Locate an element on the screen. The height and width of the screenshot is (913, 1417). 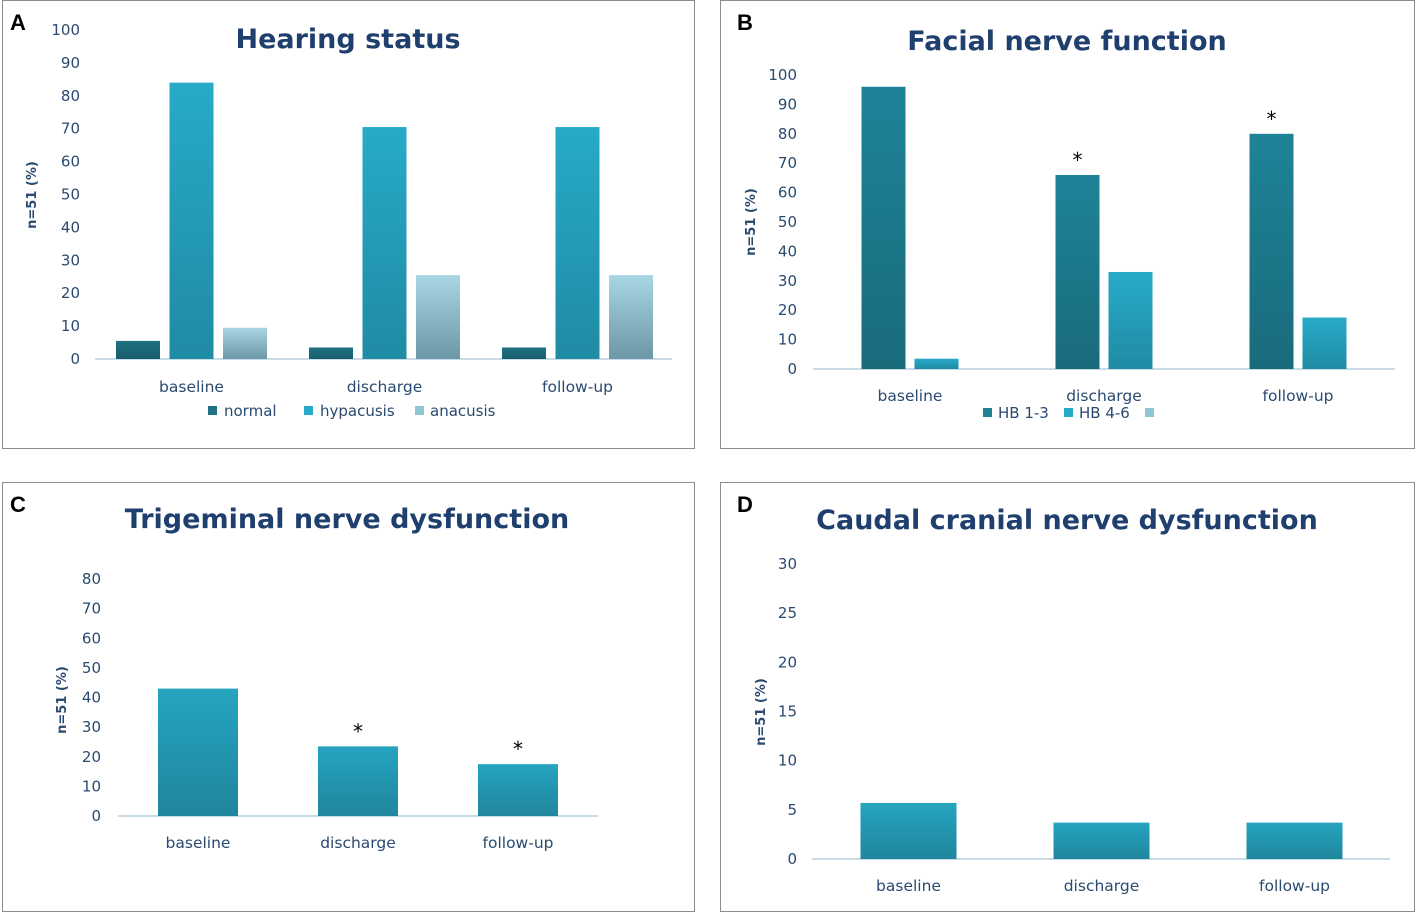
legend-label: HB 1-3 is located at coordinates (1023, 413).